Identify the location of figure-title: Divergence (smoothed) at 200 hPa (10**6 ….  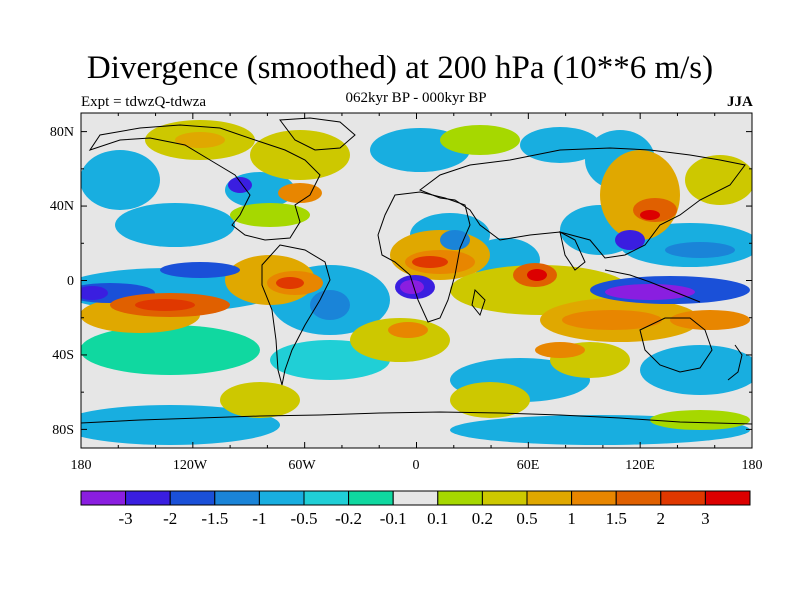
(400, 68).